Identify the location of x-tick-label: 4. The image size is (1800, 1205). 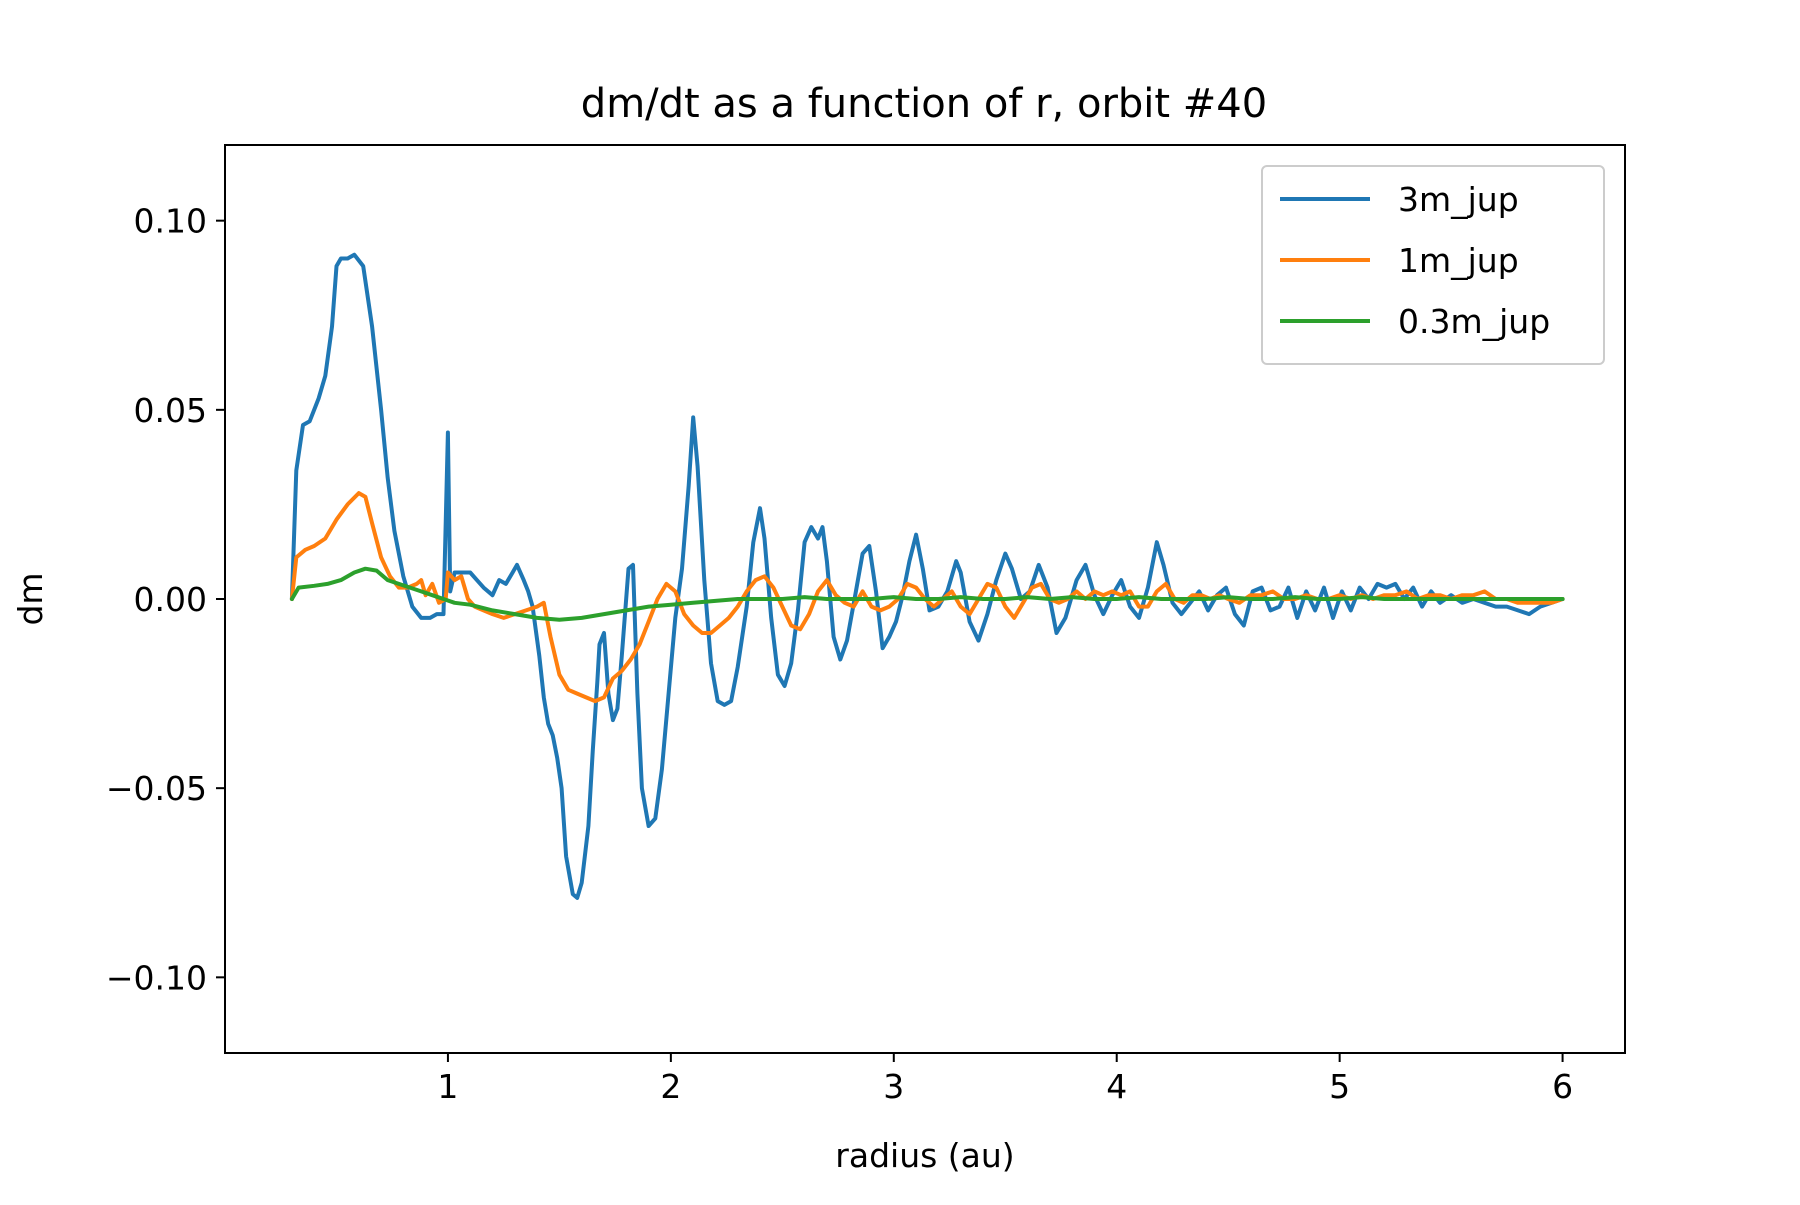
(1116, 1086).